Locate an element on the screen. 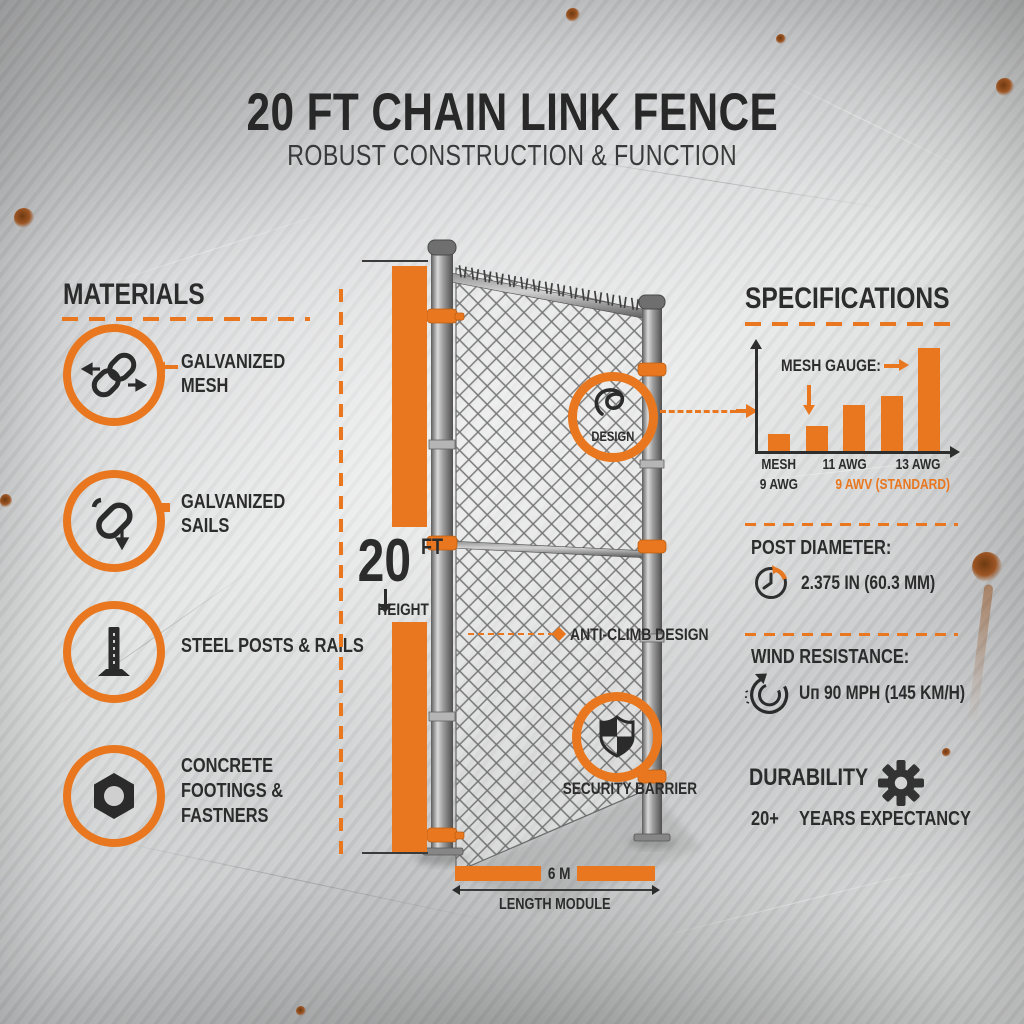  design-connector-line is located at coordinates (698, 411).